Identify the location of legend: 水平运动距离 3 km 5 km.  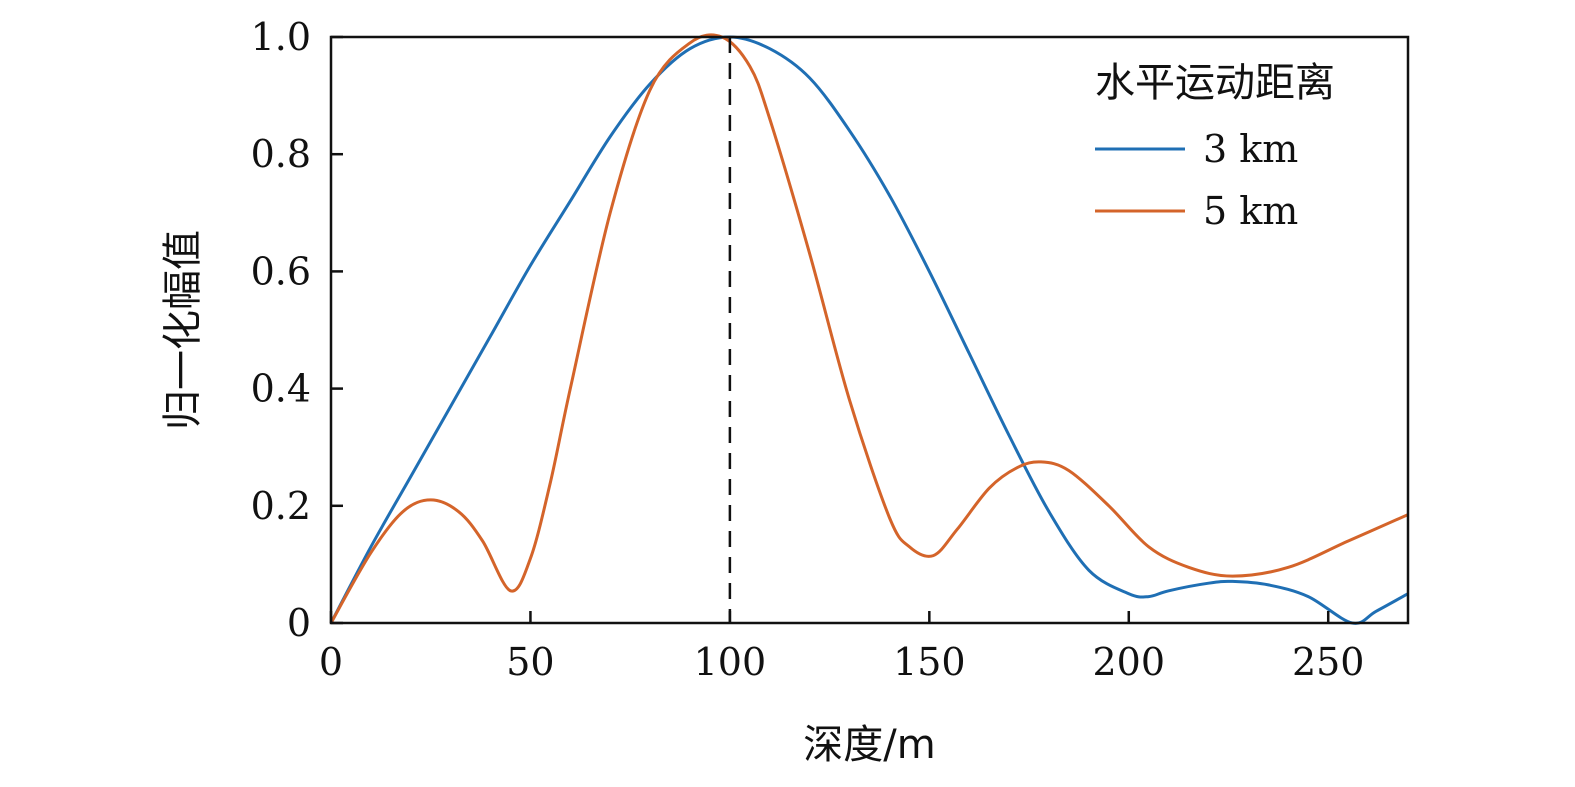
(1215, 146).